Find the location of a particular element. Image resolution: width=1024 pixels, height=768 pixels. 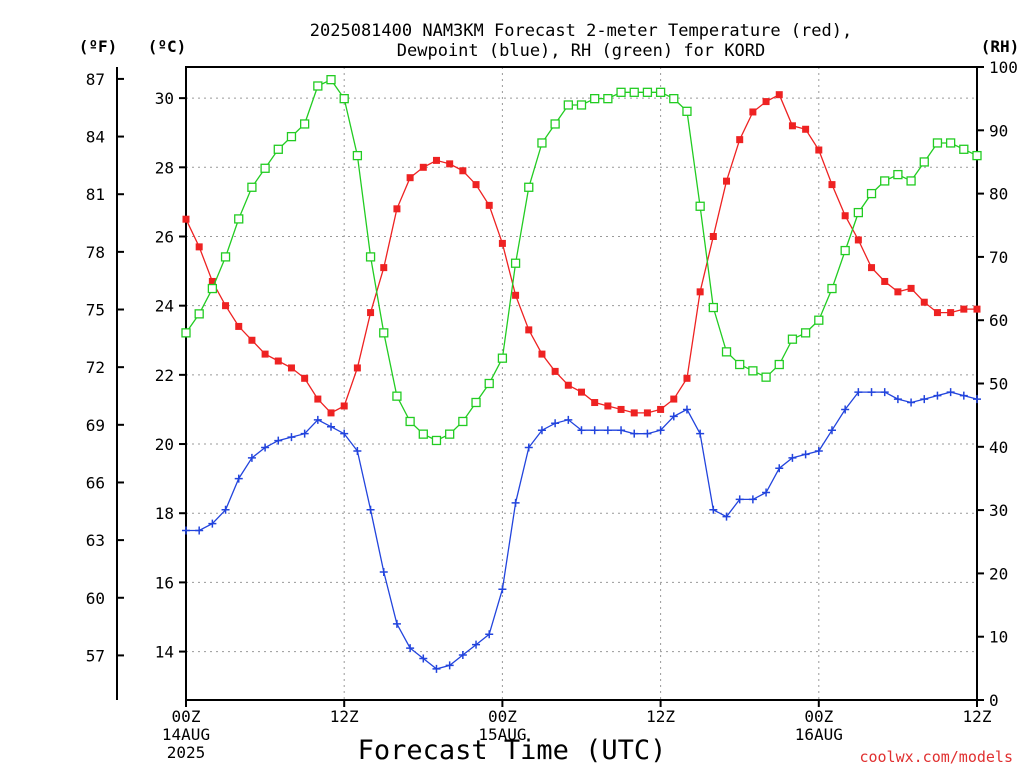

rh-tick-label: 80 is located at coordinates (998, 194).